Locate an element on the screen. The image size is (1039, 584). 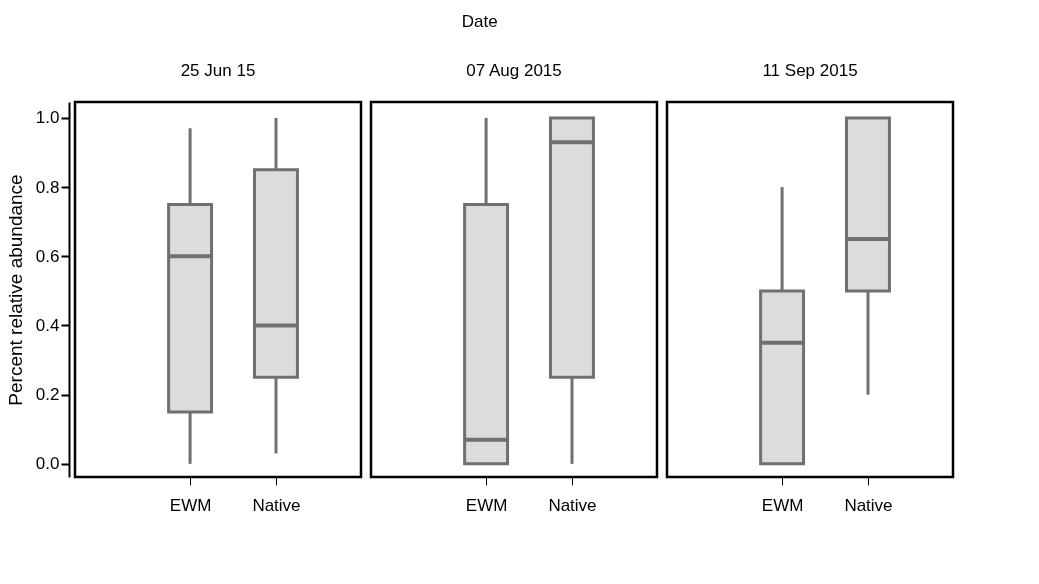
chart-title: 11 Sep 2015 is located at coordinates (810, 70).